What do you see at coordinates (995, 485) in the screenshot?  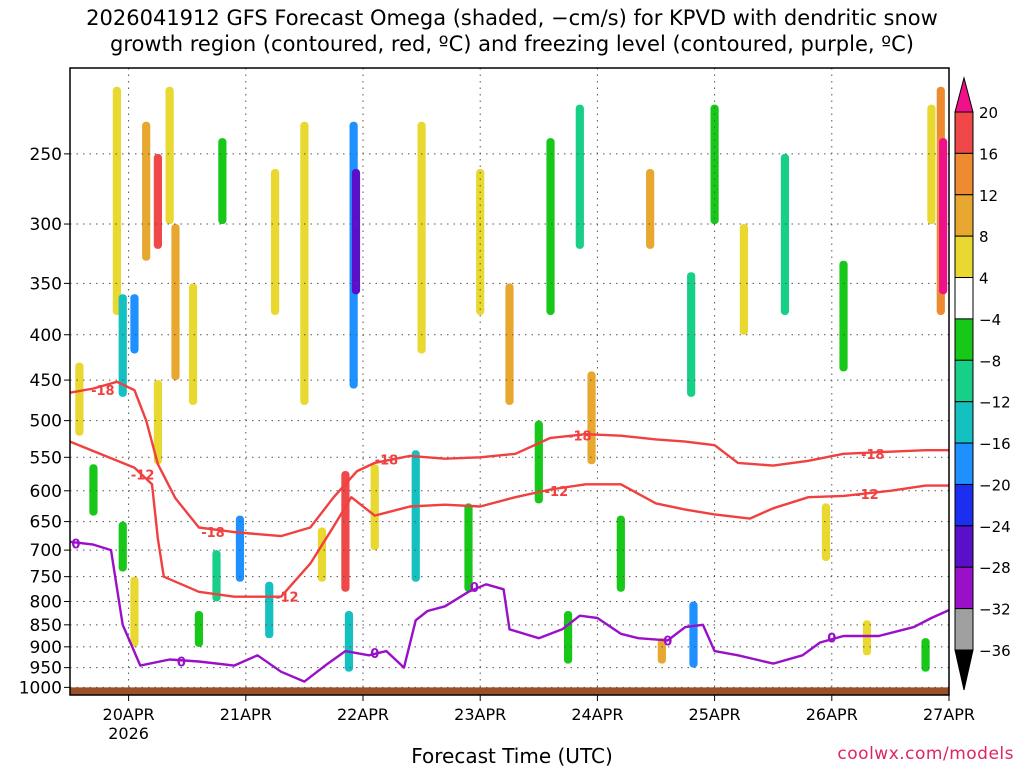 I see `colorbar-label: −20` at bounding box center [995, 485].